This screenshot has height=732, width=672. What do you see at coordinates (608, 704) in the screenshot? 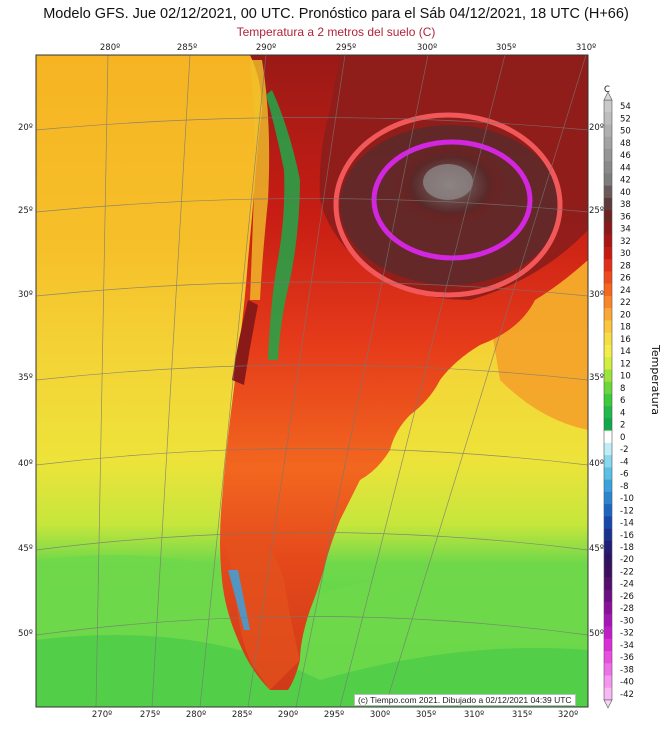
I see `colorbar-arrow-down` at bounding box center [608, 704].